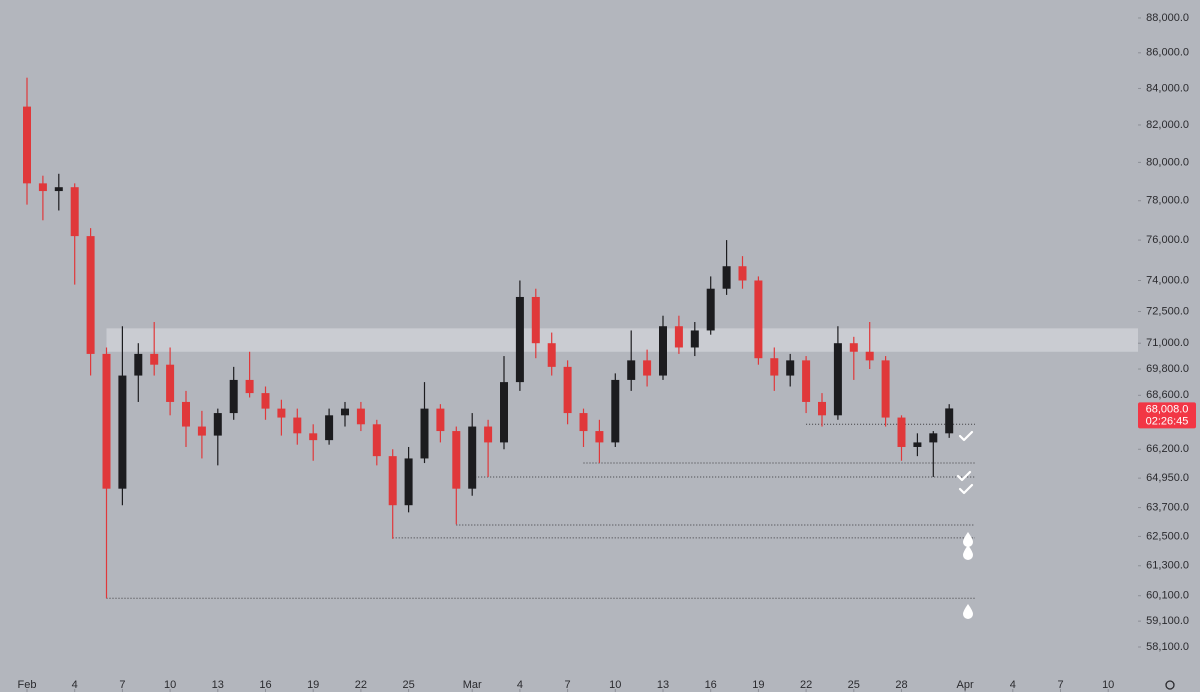 This screenshot has height=692, width=1200. What do you see at coordinates (968, 575) in the screenshot?
I see `drop-icons` at bounding box center [968, 575].